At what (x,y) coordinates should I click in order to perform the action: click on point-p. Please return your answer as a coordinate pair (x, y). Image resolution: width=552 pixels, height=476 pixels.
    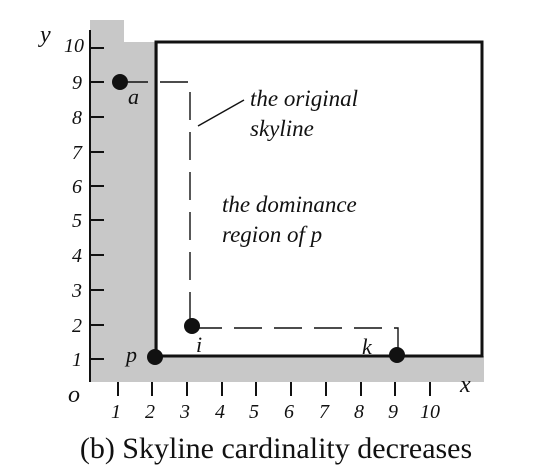
    Looking at the image, I should click on (155, 357).